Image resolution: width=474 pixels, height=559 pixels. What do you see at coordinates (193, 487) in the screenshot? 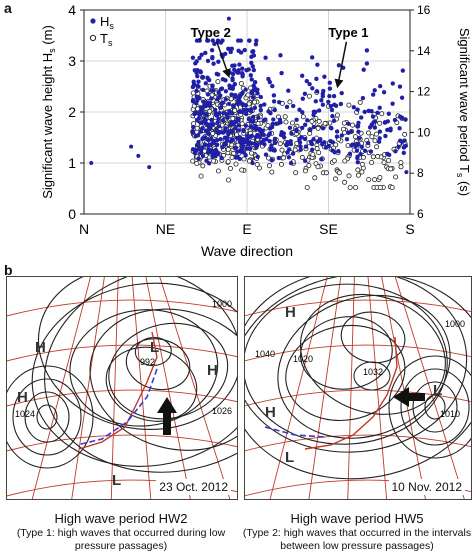
I see `map-date-1: 23 Oct. 2012` at bounding box center [193, 487].